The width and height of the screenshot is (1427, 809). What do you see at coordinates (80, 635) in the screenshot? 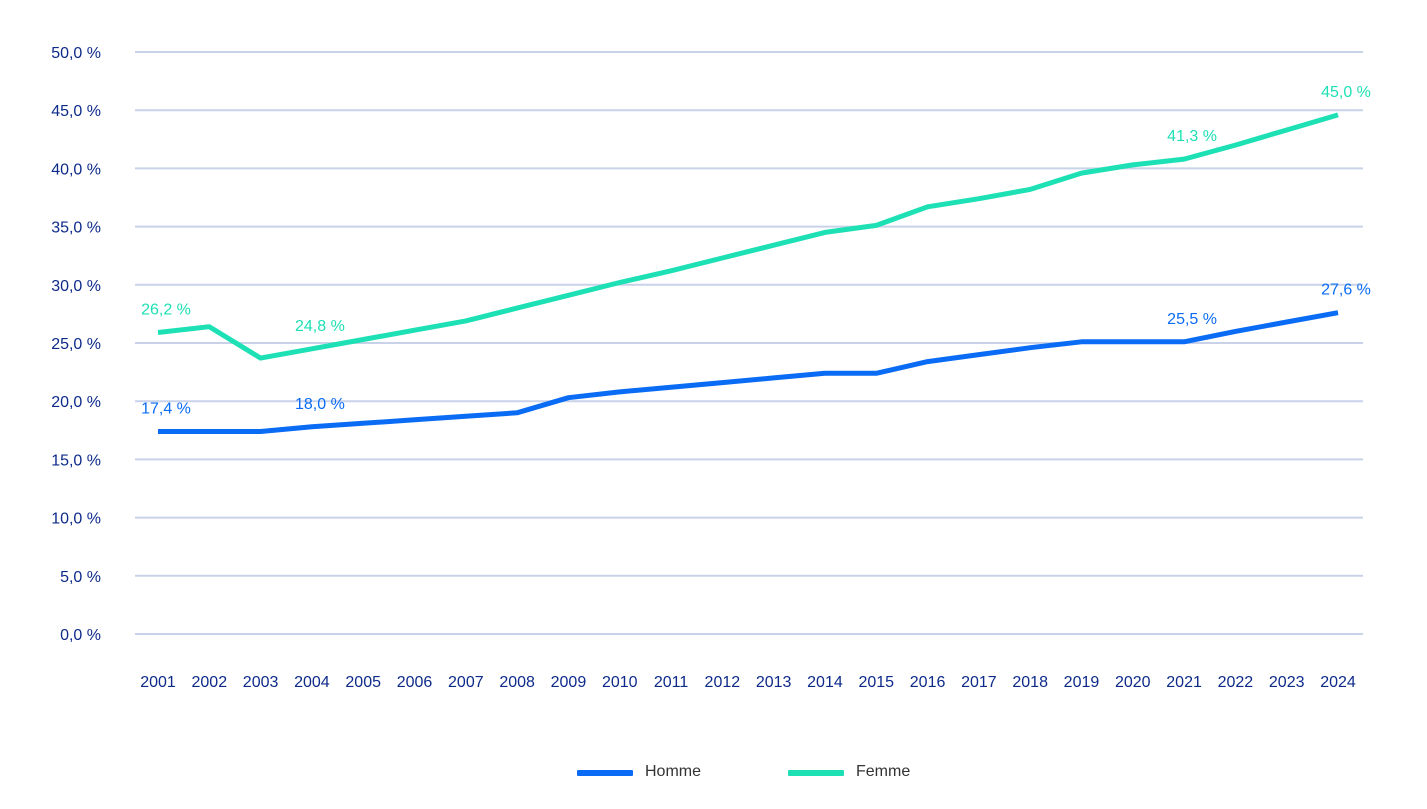
I see `y-tick-label: 0,0 %` at bounding box center [80, 635].